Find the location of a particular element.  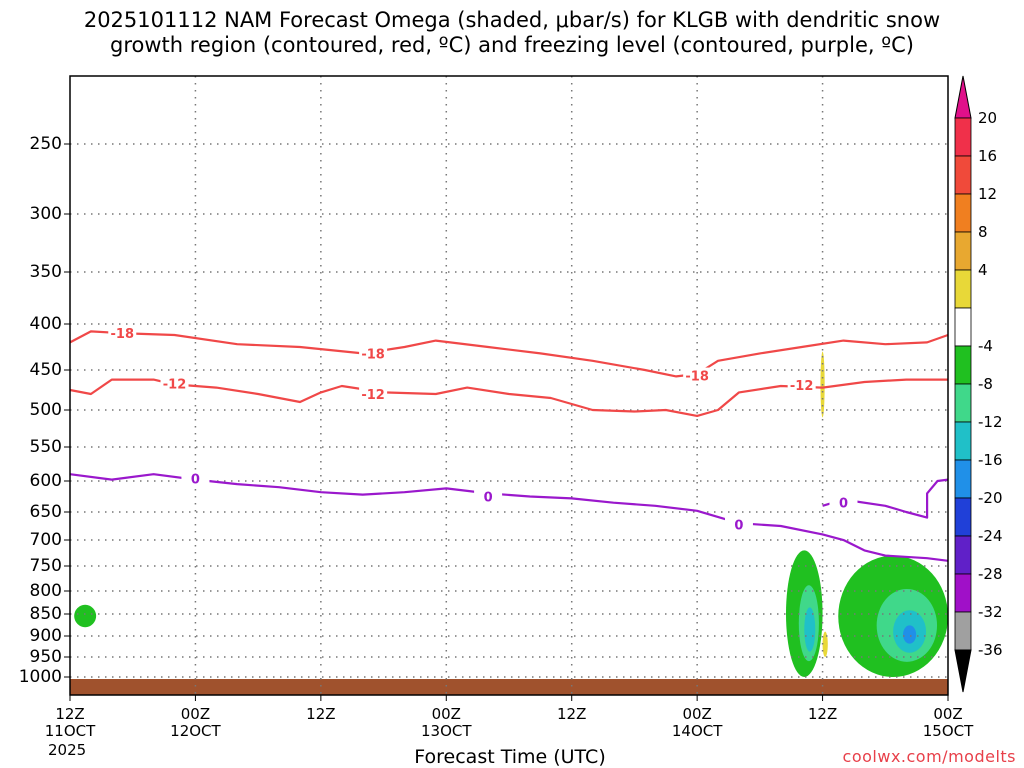

y-tick-label-900: 900 is located at coordinates (45, 636).